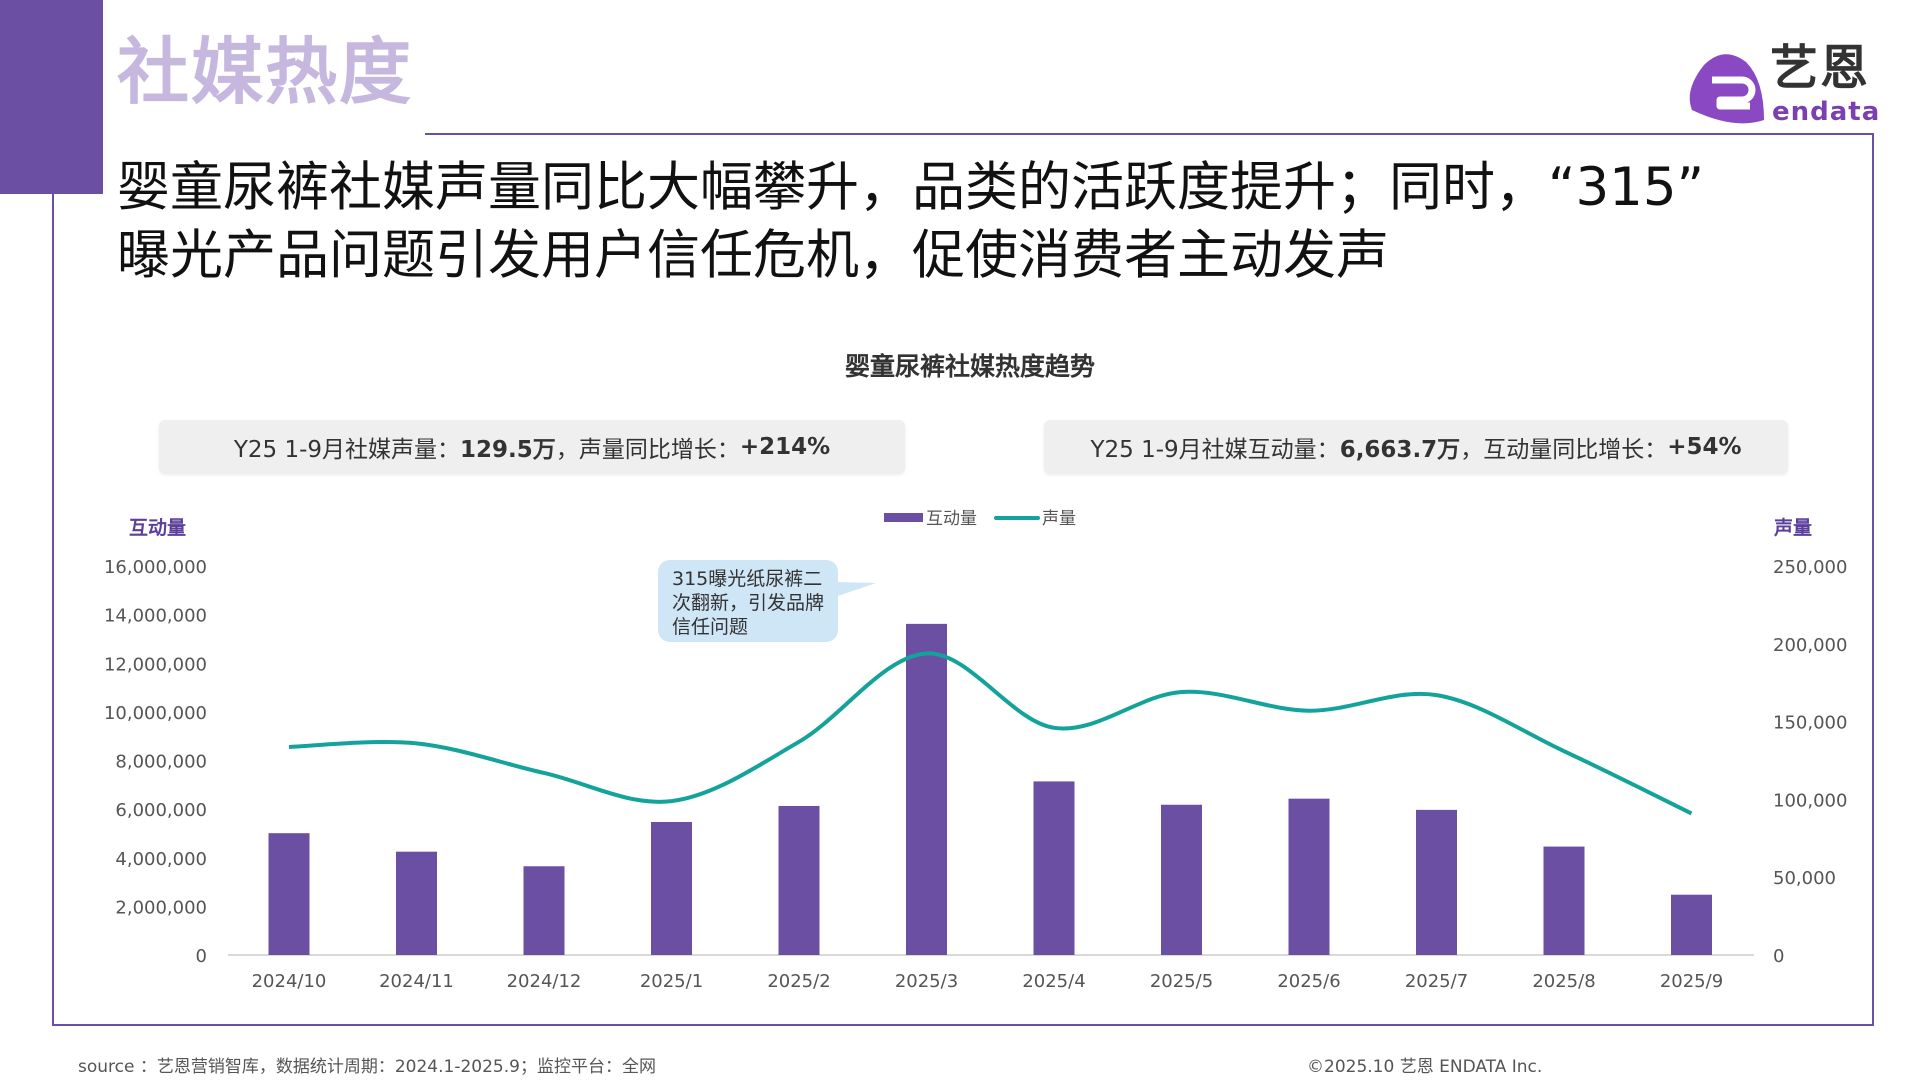 The height and width of the screenshot is (1080, 1920). I want to click on bar-2024/10, so click(289, 894).